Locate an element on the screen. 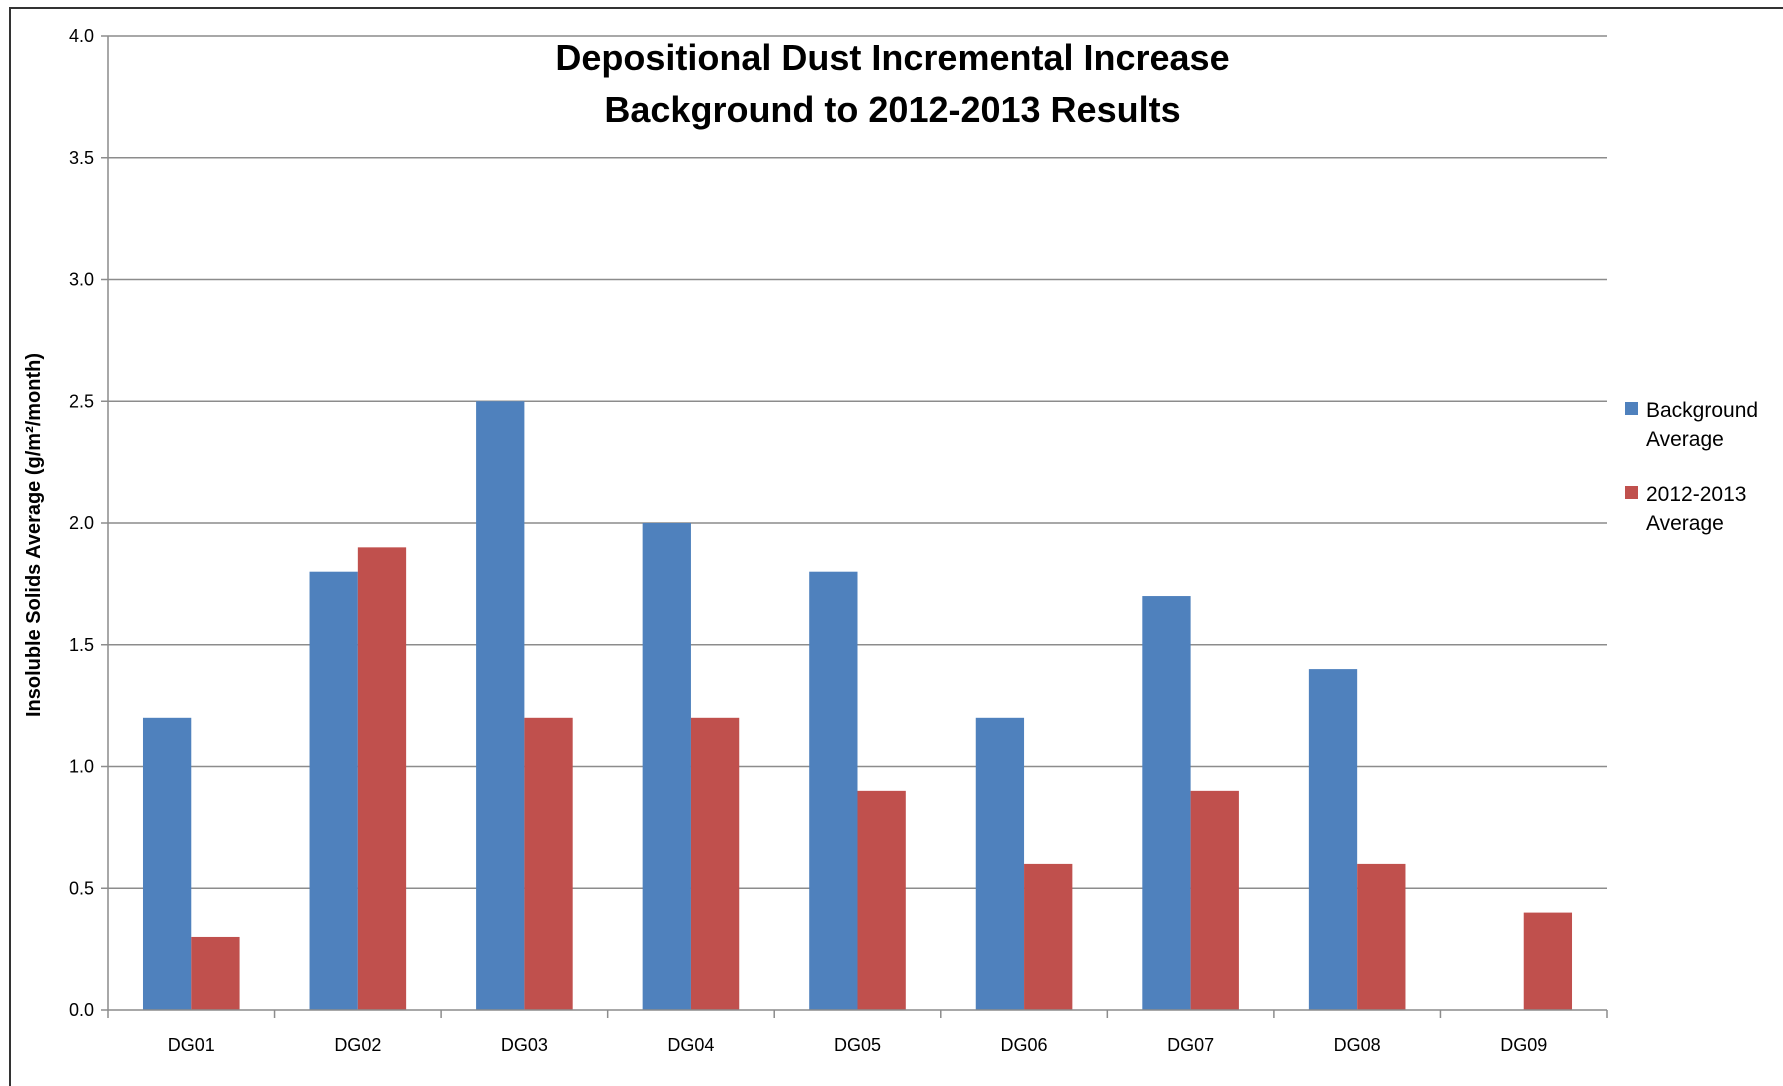 The width and height of the screenshot is (1783, 1086). bar-2012-2013-dg03 is located at coordinates (548, 863).